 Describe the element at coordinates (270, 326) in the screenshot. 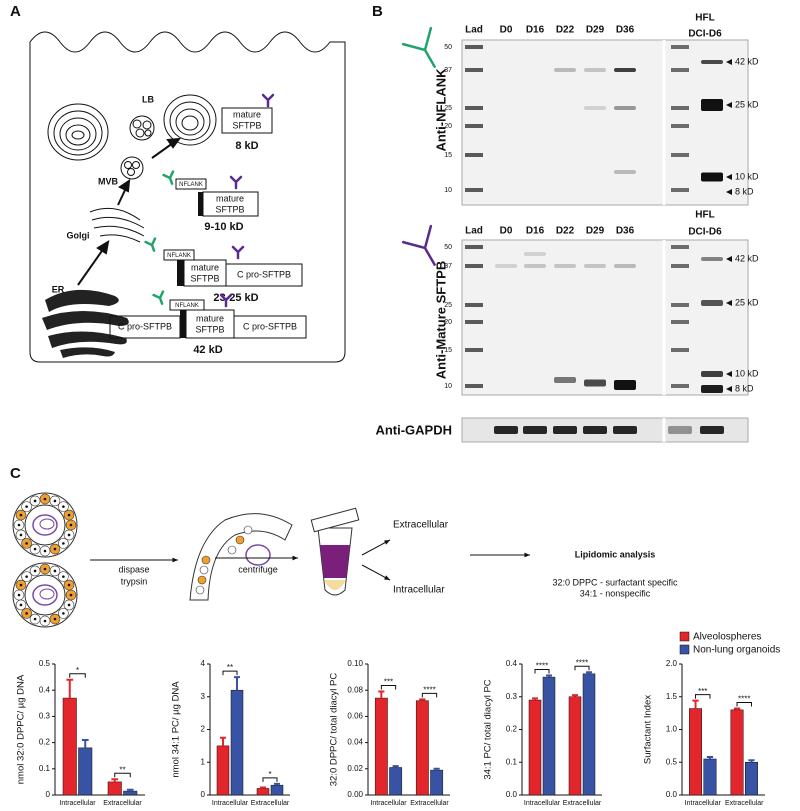

I see `box-text: C pro-SFTPB` at that location.